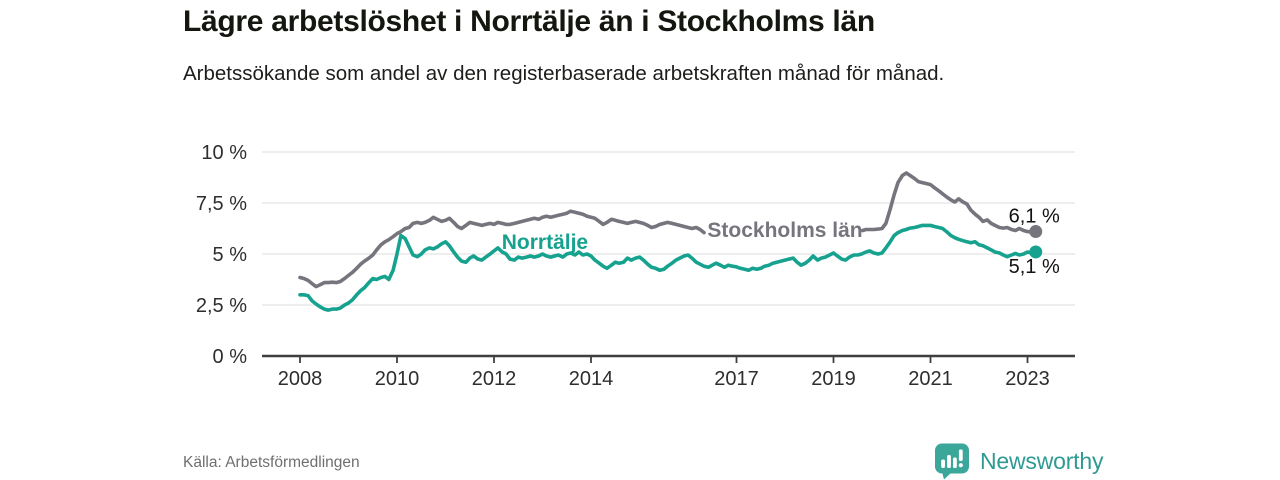 This screenshot has height=480, width=1280. Describe the element at coordinates (221, 204) in the screenshot. I see `y-tick-label: 7,5 %` at that location.